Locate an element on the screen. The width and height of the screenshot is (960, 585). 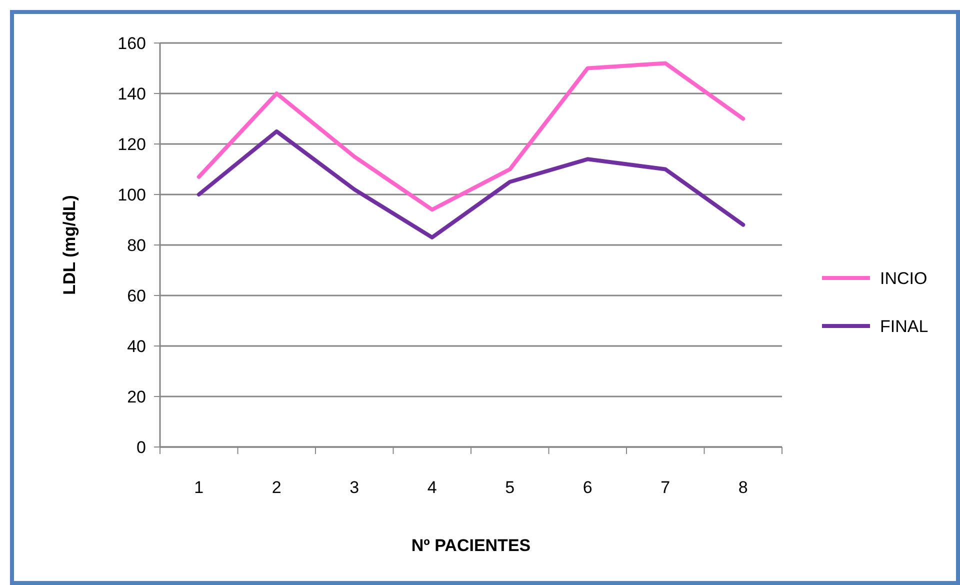
x-tick-label: 4 is located at coordinates (432, 487).